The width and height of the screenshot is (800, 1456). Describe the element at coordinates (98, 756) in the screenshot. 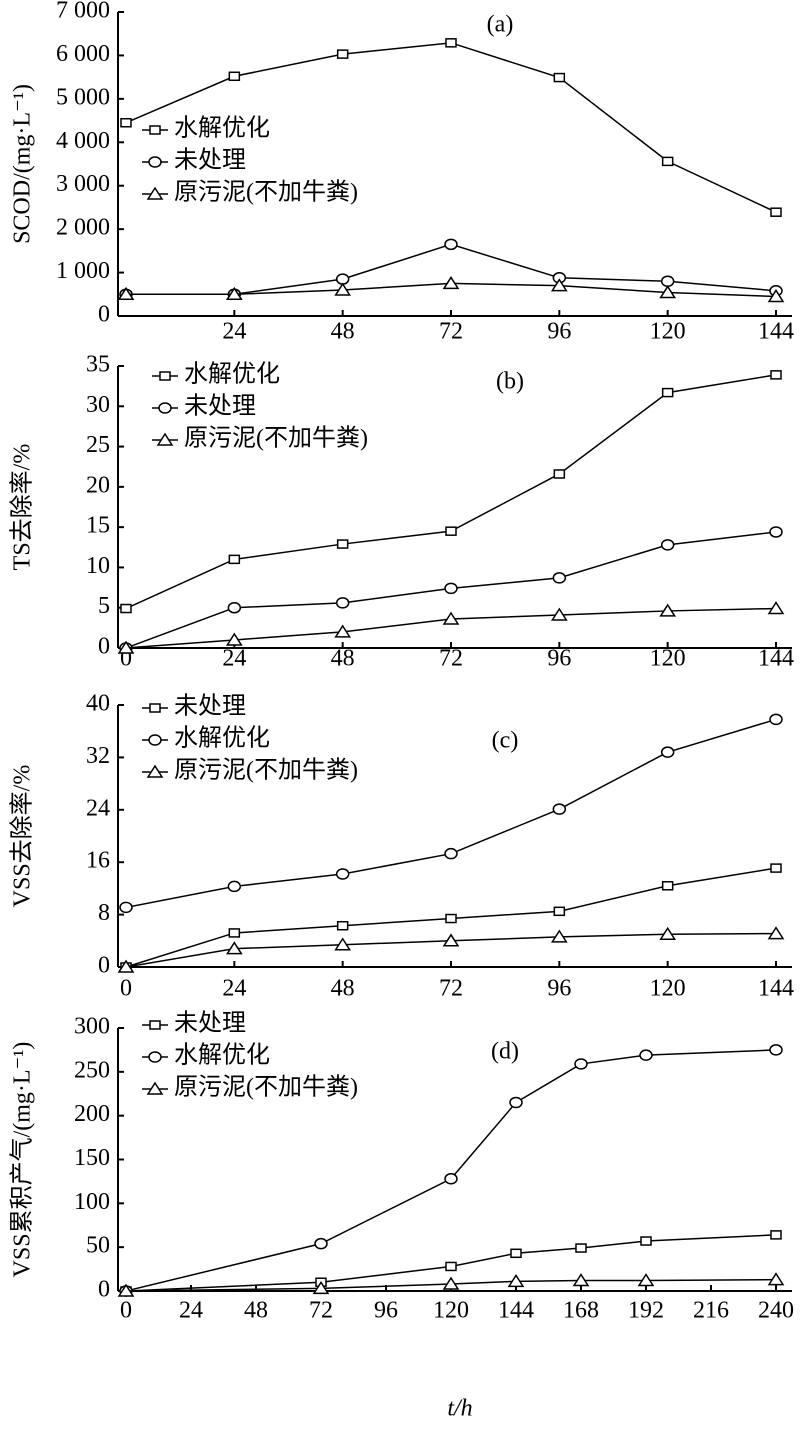

I see `y-tick-label: 32` at that location.